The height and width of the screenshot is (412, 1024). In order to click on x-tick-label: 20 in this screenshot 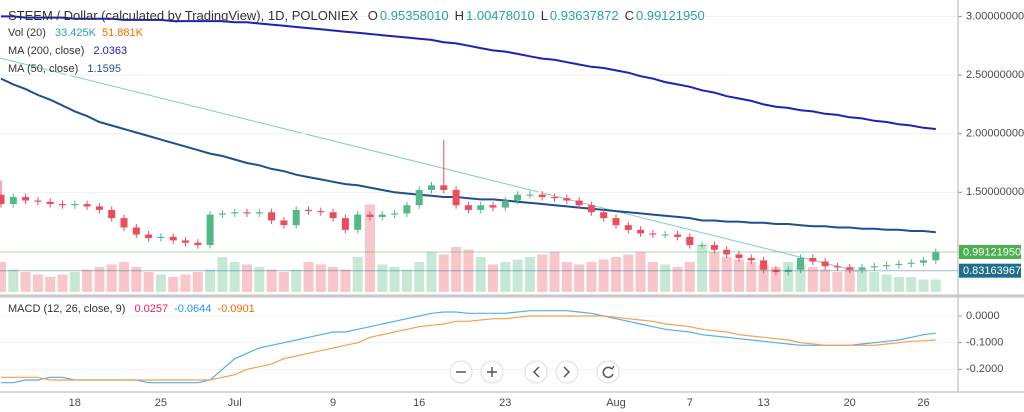, I will do `click(850, 403)`.